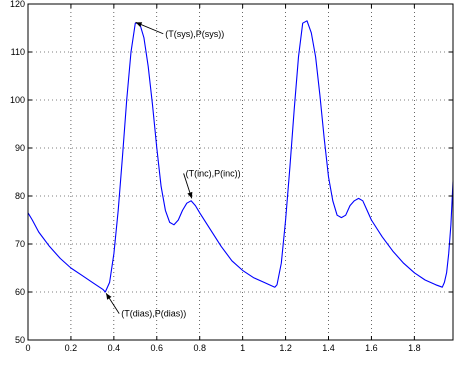 This screenshot has width=454, height=366. I want to click on y-tick-label: 110, so click(18, 52).